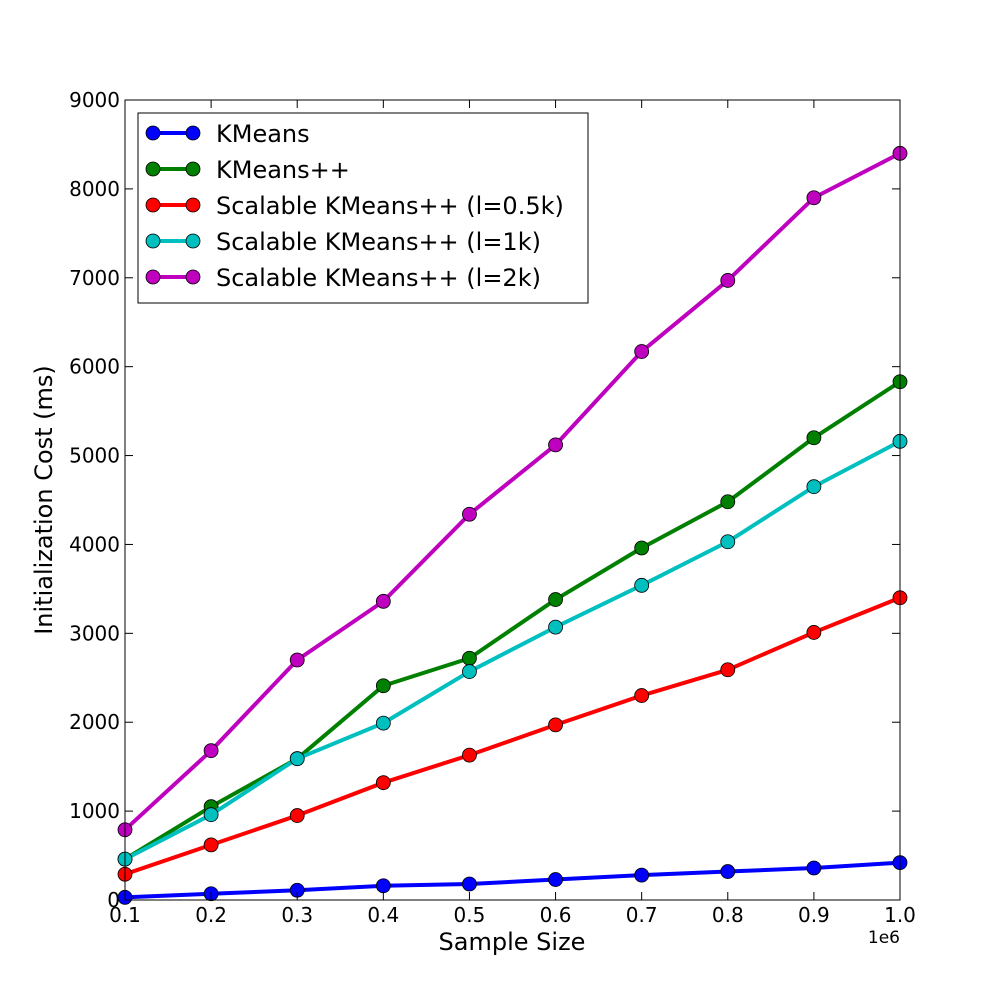 This screenshot has width=1000, height=1000. I want to click on x-tick-label: 1.0, so click(900, 915).